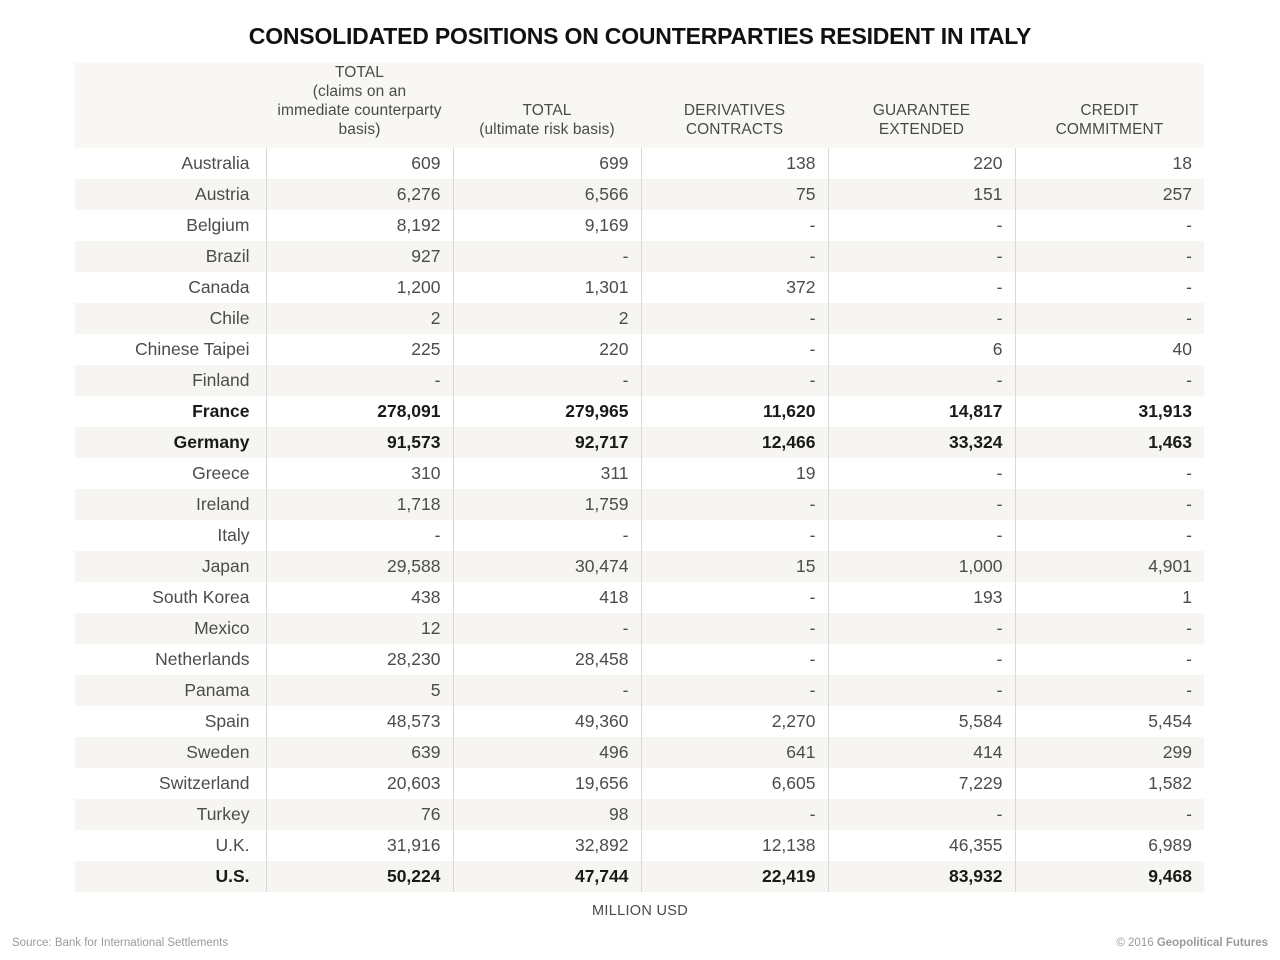 This screenshot has height=960, width=1280. I want to click on table-row: Netherlands 28,230 28,458- - -, so click(639, 659).